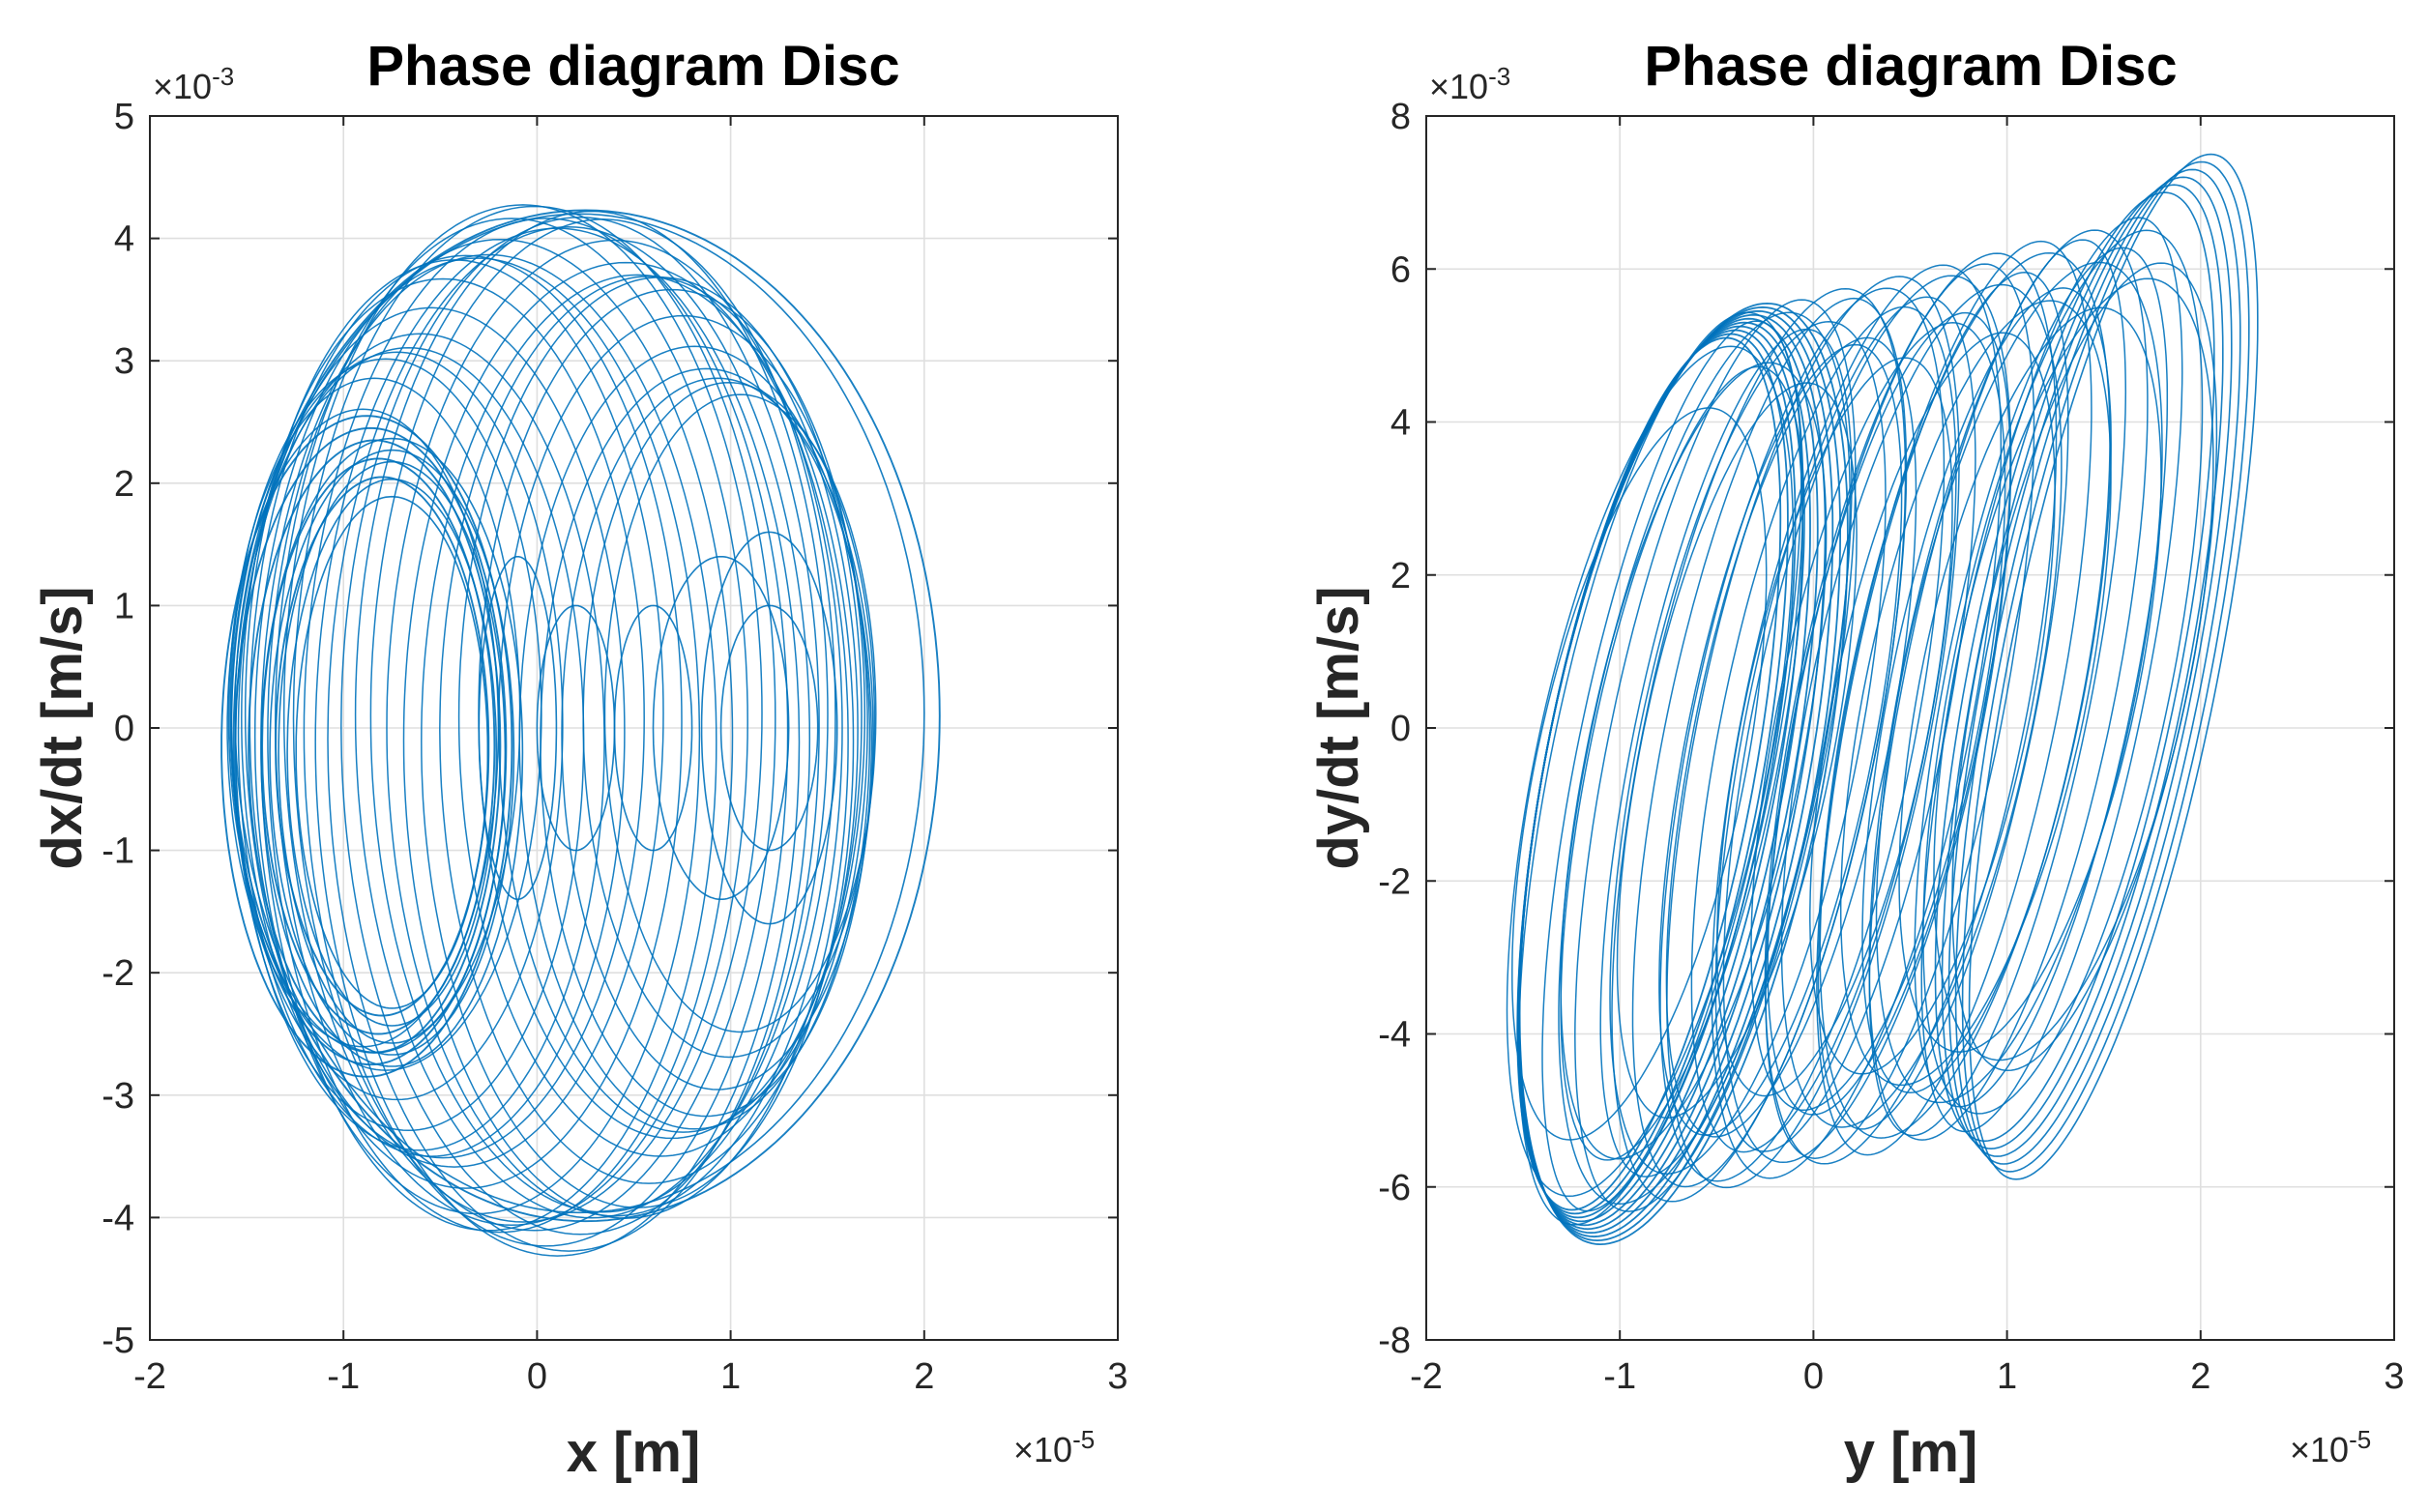  What do you see at coordinates (118, 1096) in the screenshot?
I see `y-tick-label: -3` at bounding box center [118, 1096].